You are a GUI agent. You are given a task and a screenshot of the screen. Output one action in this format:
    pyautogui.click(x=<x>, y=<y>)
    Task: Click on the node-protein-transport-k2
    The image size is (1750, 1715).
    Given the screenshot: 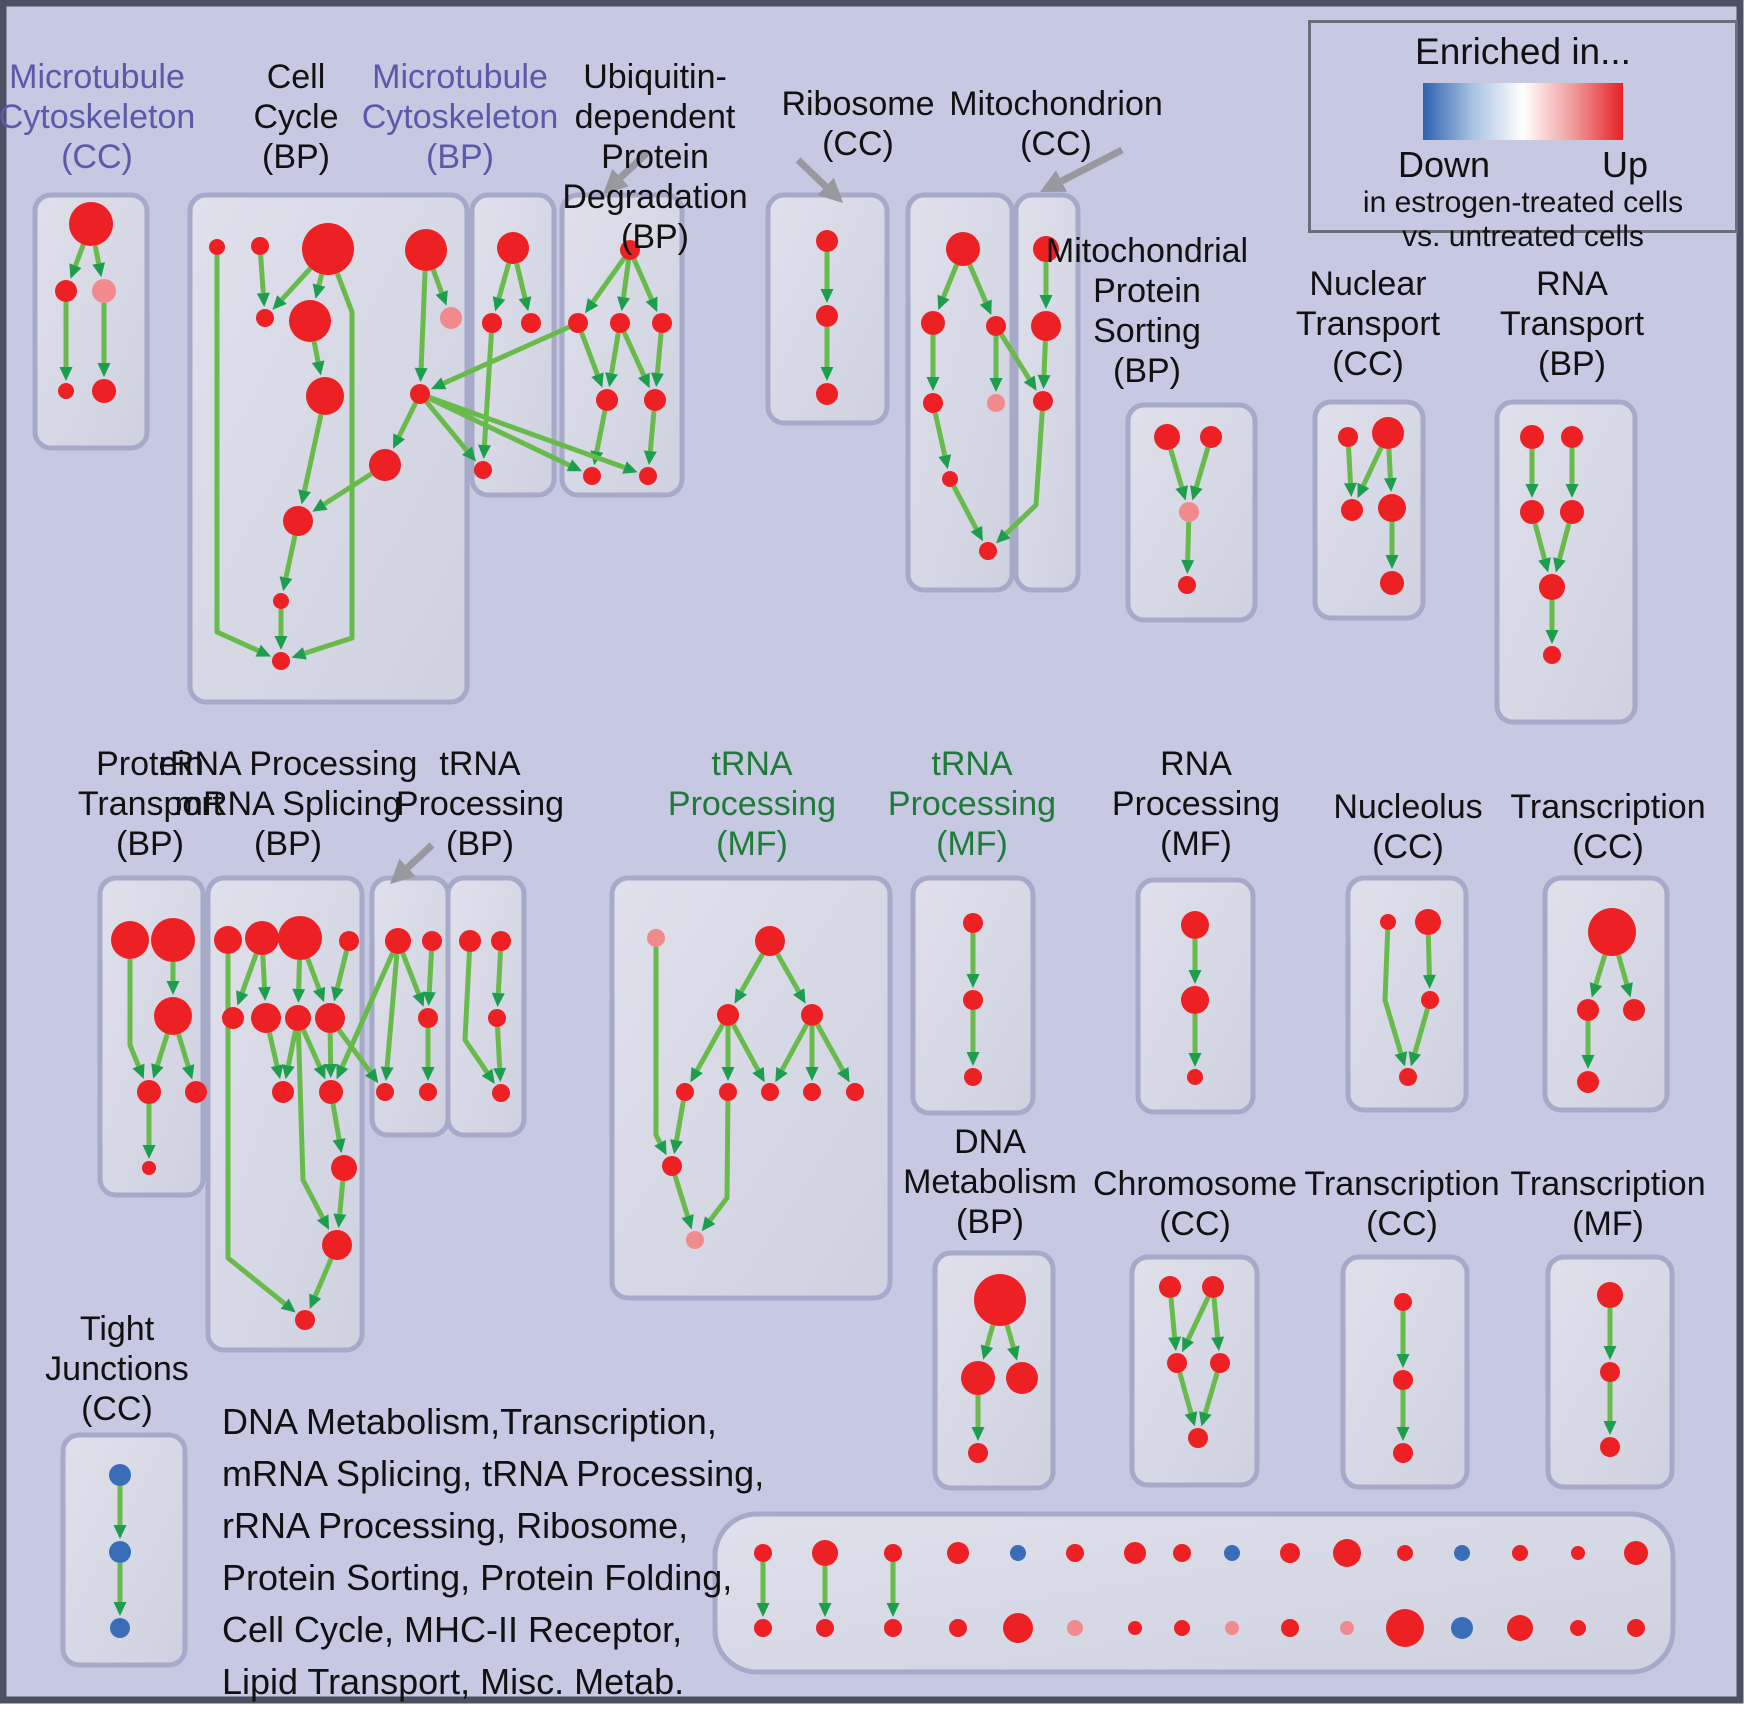 What is the action you would take?
    pyautogui.click(x=173, y=940)
    